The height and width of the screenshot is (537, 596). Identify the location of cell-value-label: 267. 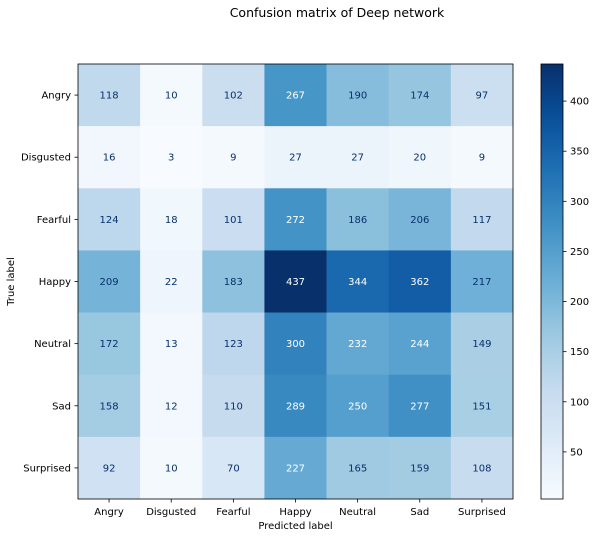
(295, 96).